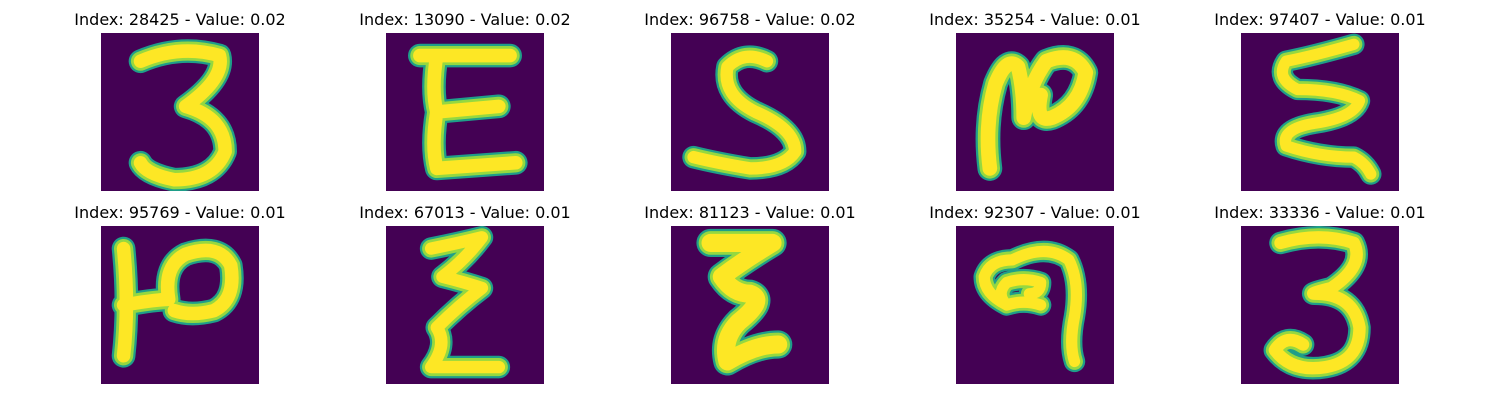 Image resolution: width=1500 pixels, height=400 pixels. What do you see at coordinates (465, 212) in the screenshot?
I see `panel-title: Index: 67013 - Value: 0.01` at bounding box center [465, 212].